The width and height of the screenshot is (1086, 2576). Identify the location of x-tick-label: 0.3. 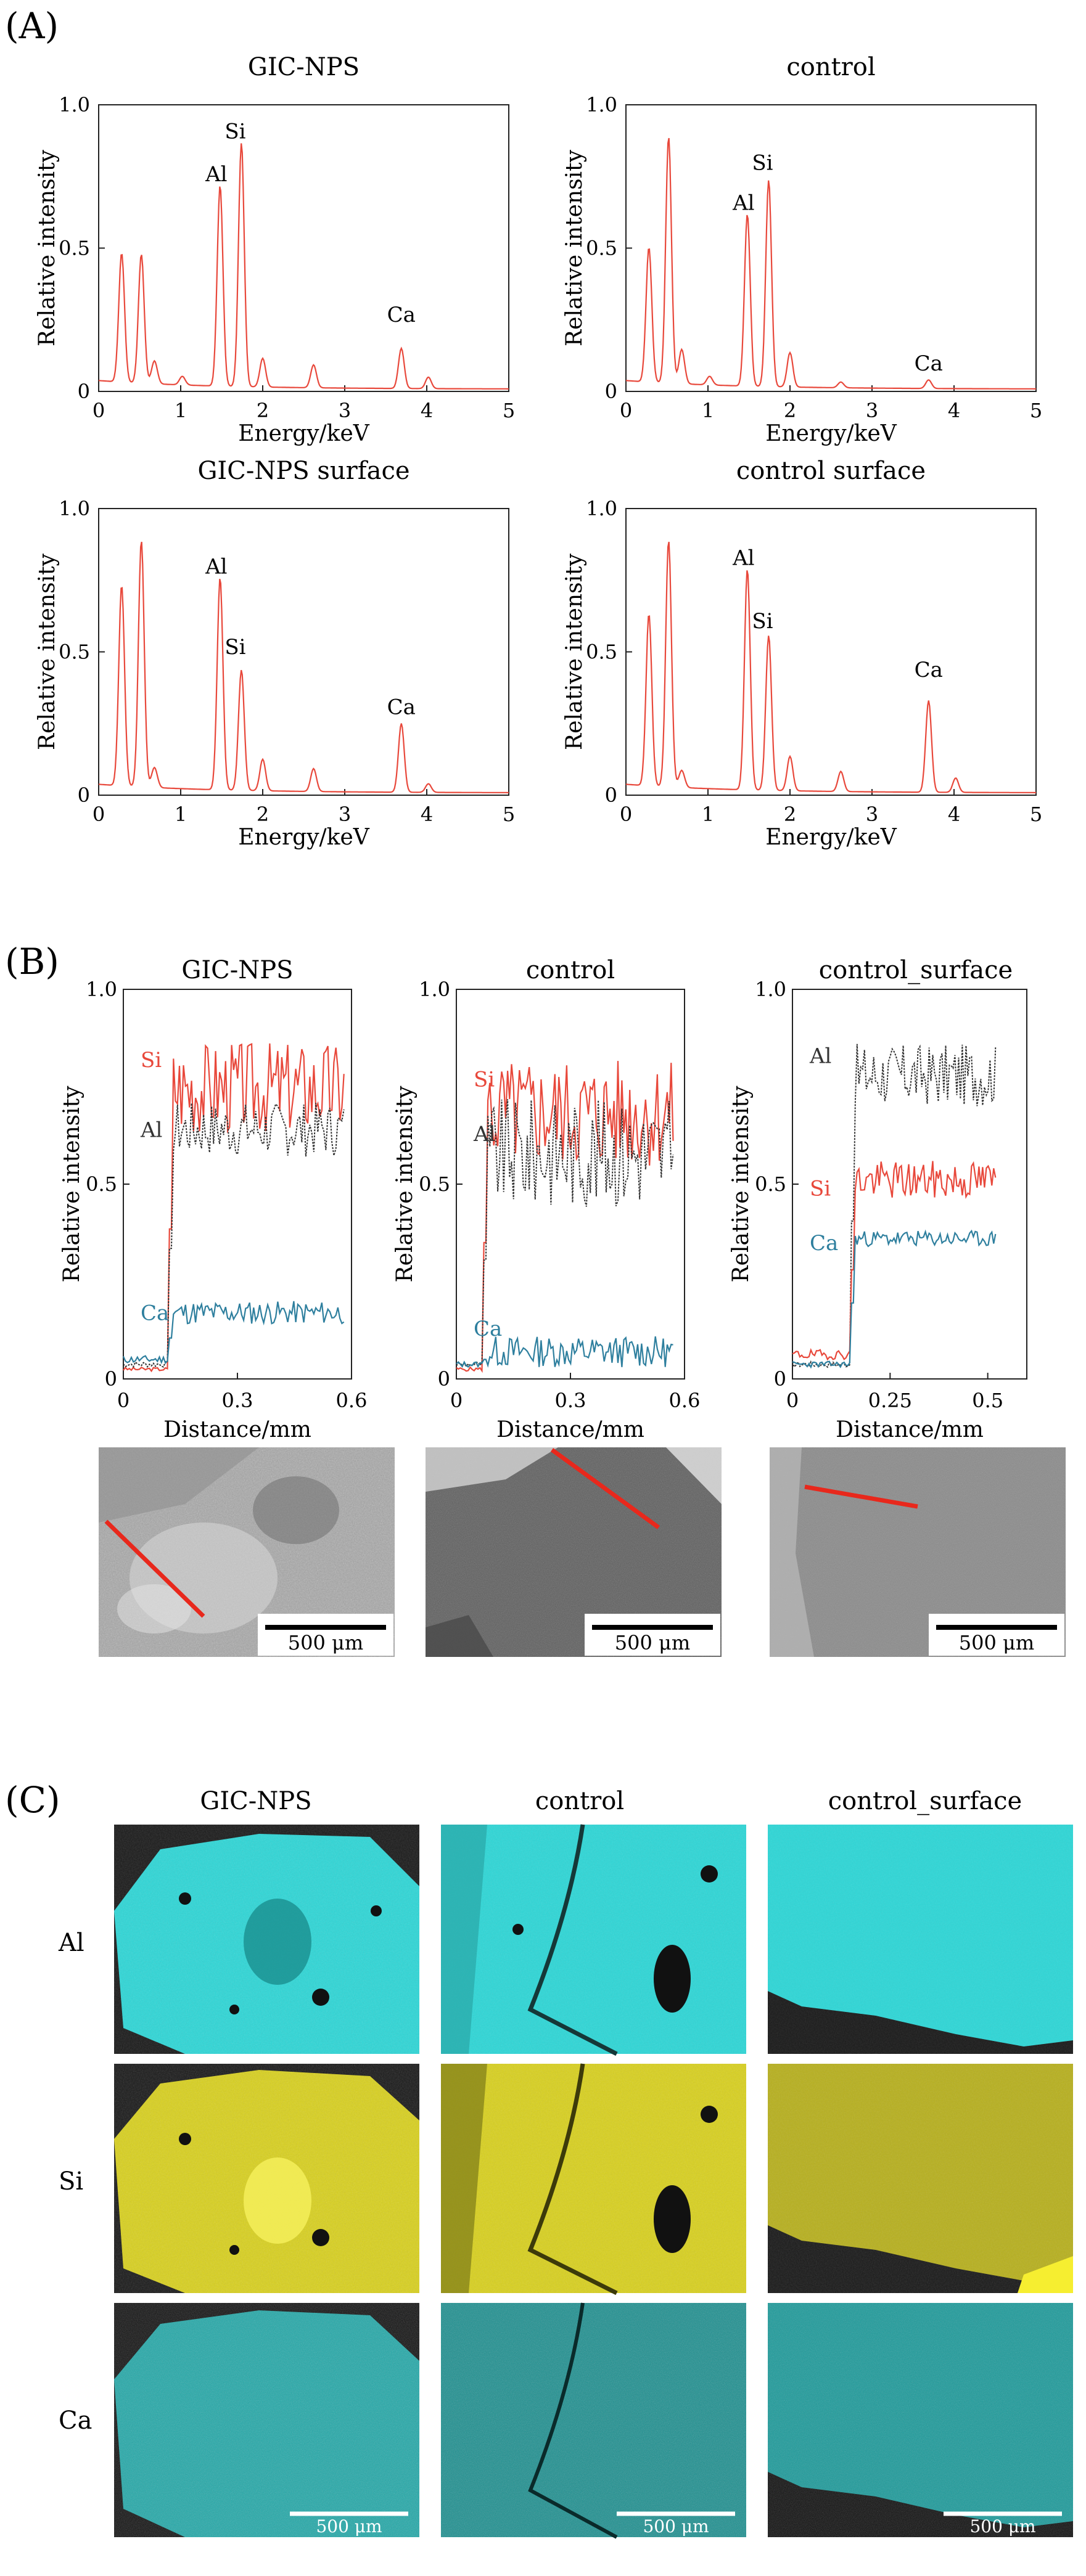
(570, 1400).